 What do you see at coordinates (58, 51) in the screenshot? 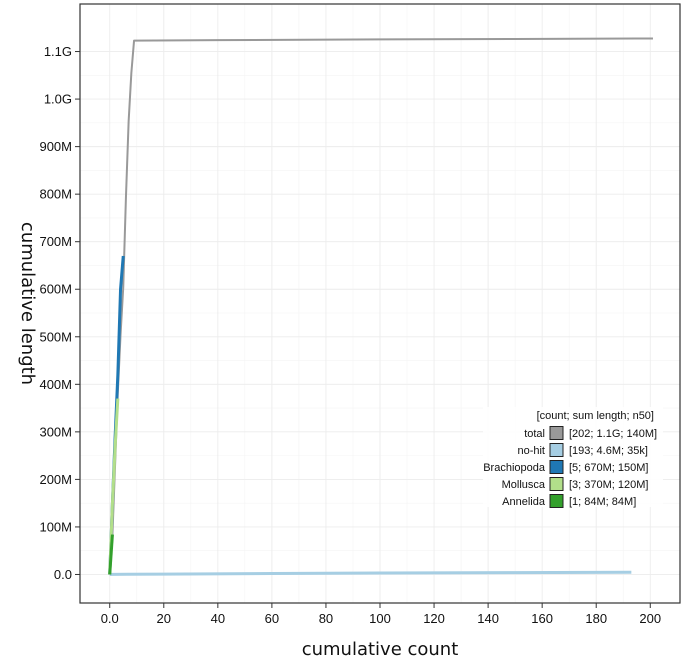
I see `y-tick-label: 1.1G` at bounding box center [58, 51].